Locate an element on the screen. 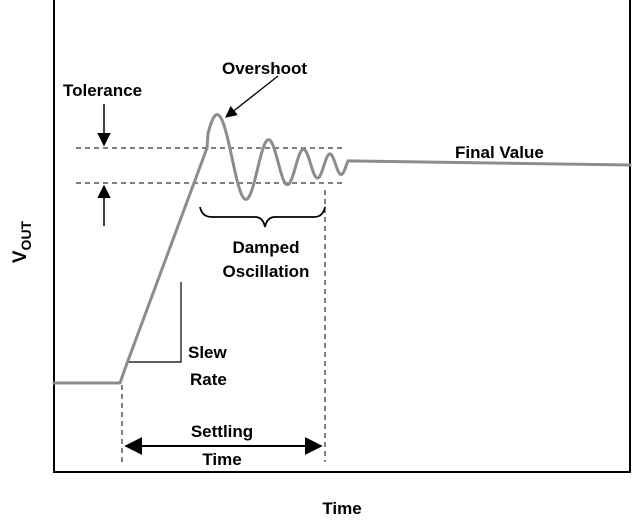  overshoot-label: Overshoot is located at coordinates (264, 68).